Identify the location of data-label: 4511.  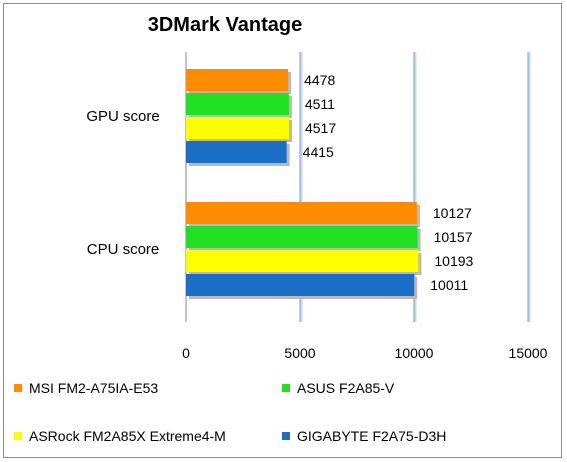
(320, 104).